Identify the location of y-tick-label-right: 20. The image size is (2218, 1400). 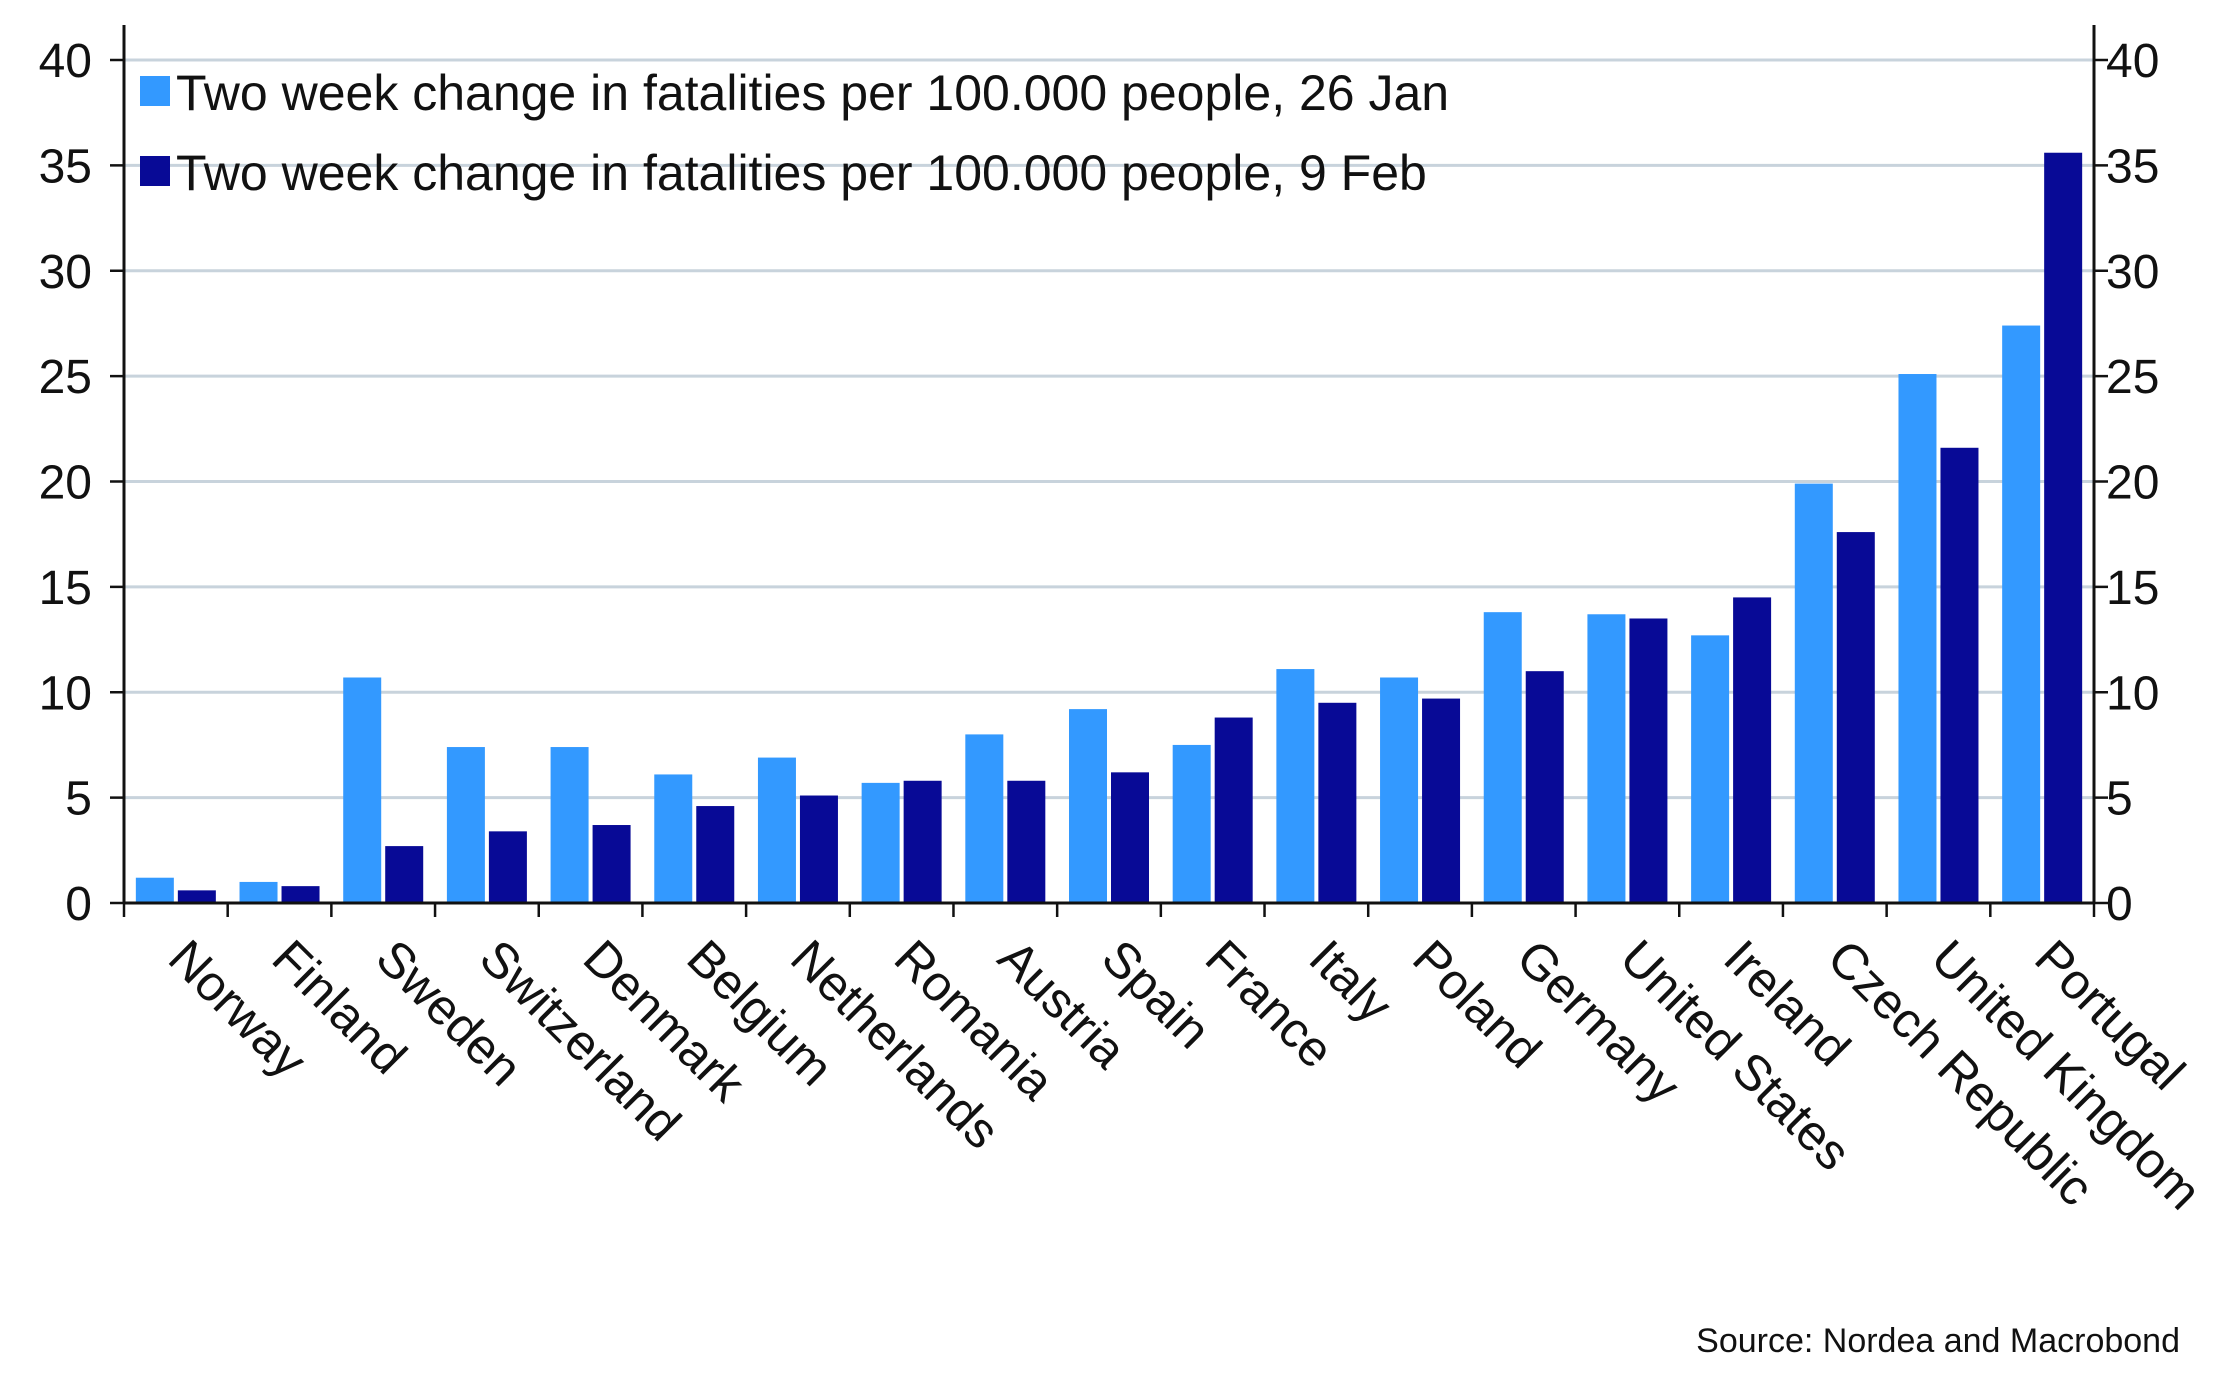
(2132, 483).